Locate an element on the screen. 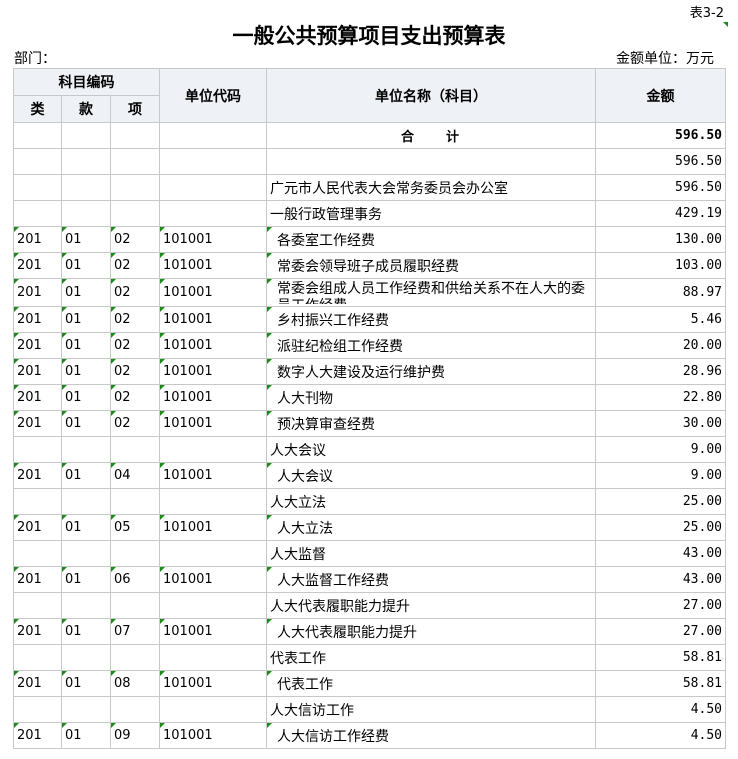 The image size is (738, 759). unit-name-cell: 派驻纪检组工作经费 is located at coordinates (431, 345).